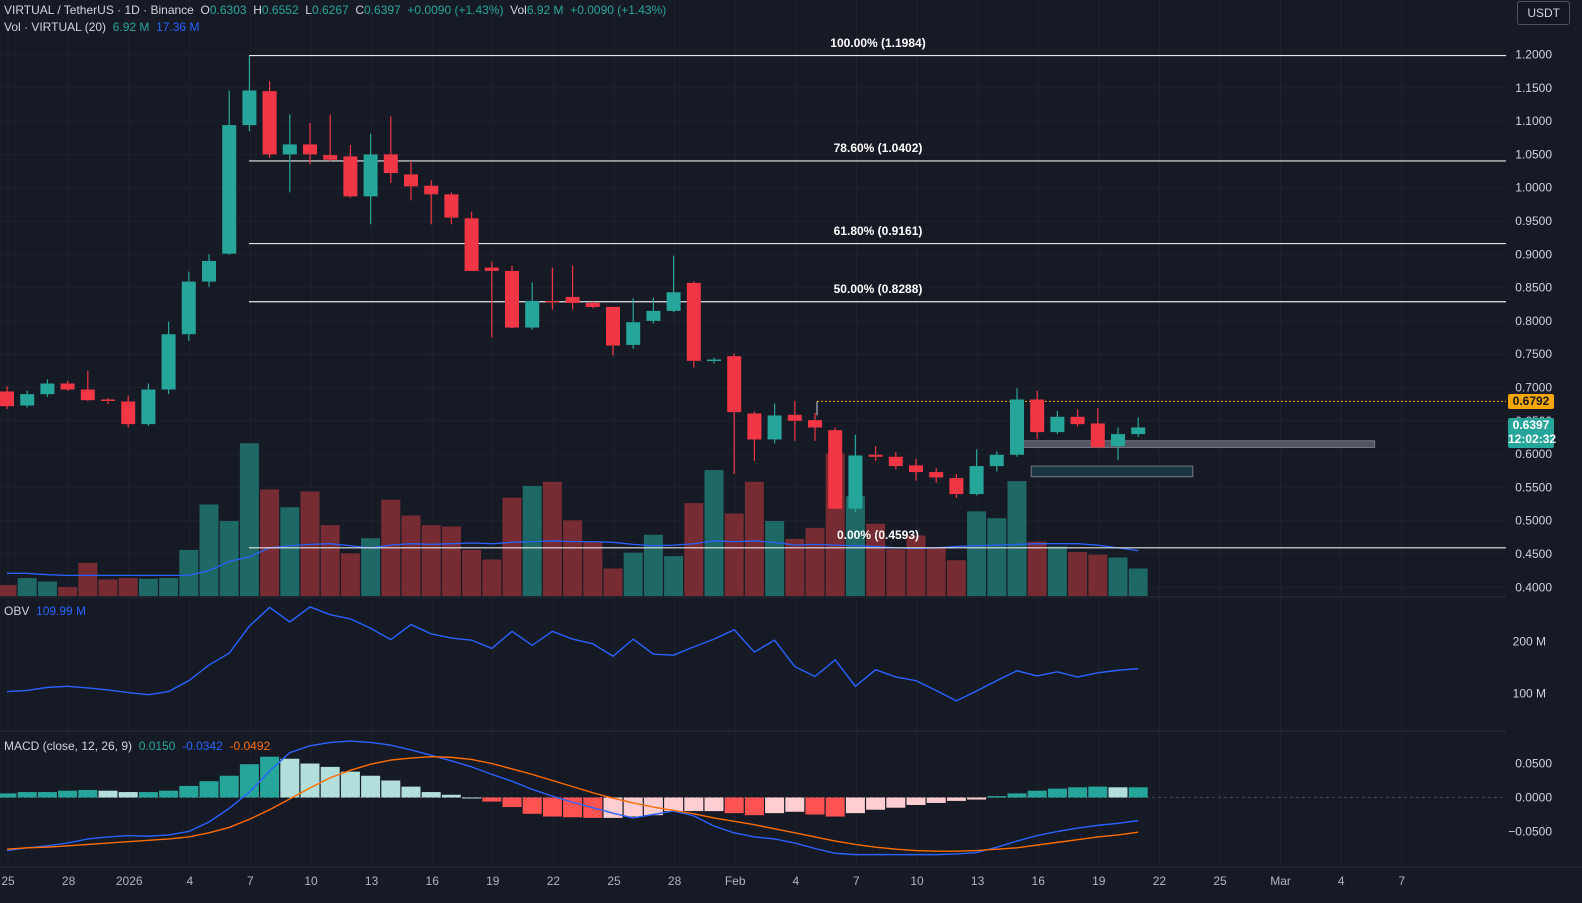 This screenshot has height=903, width=1582. I want to click on symbol-title: VIRTUAL / TetherUS · 1D · Binance, so click(99, 10).